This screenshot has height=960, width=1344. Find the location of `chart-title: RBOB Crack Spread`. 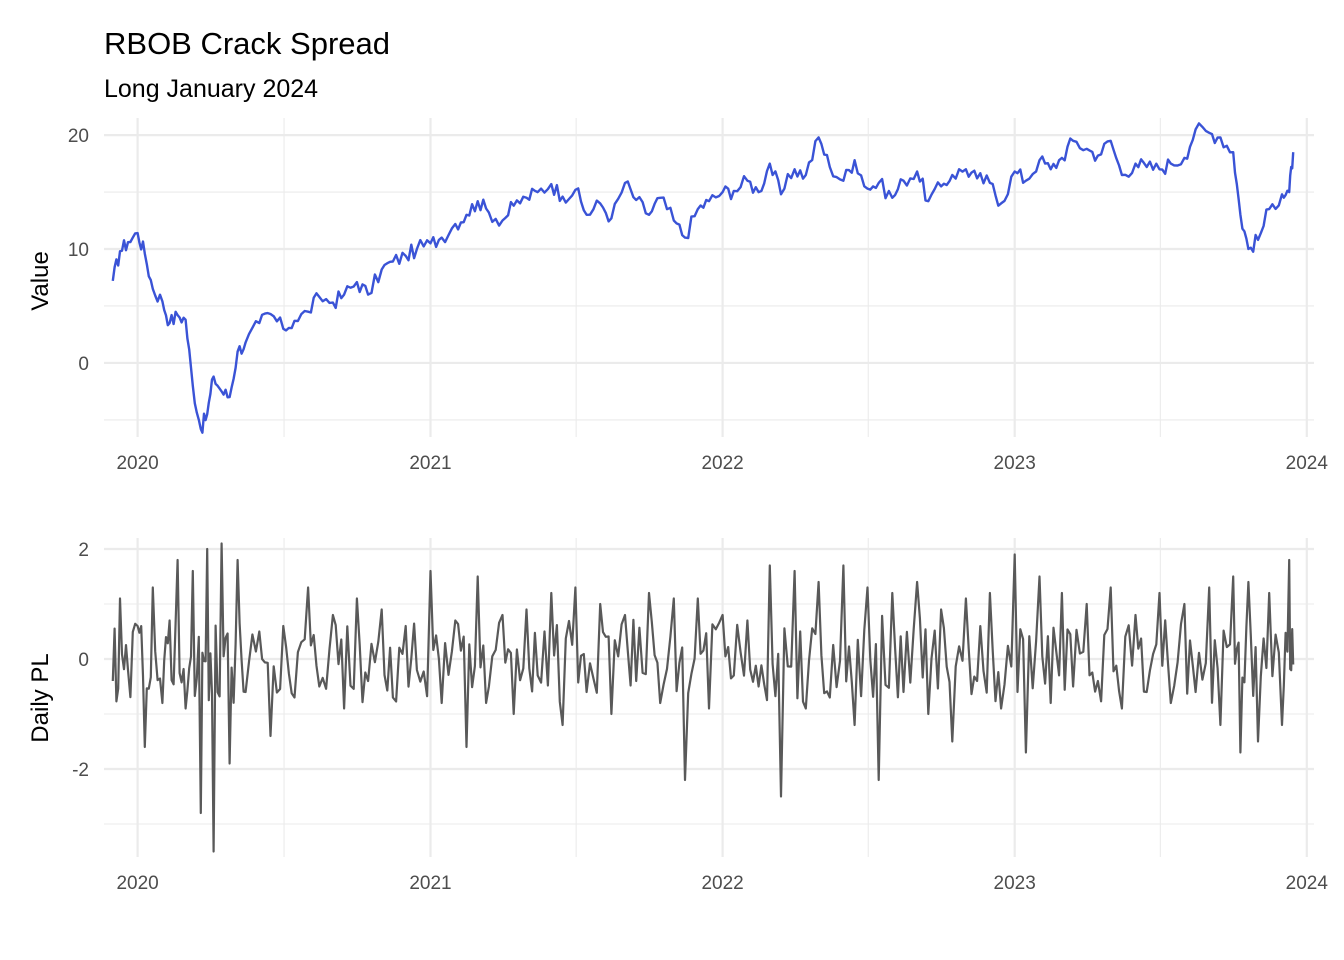

chart-title: RBOB Crack Spread is located at coordinates (247, 43).